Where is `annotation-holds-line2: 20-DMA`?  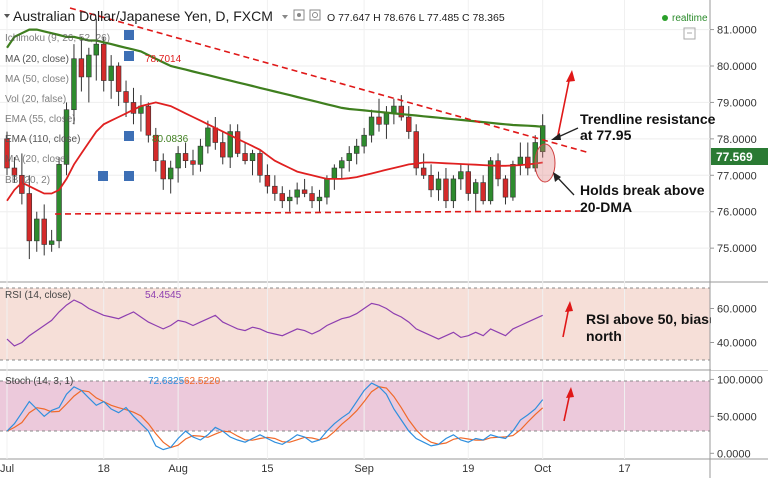
annotation-holds-line2: 20-DMA is located at coordinates (606, 207).